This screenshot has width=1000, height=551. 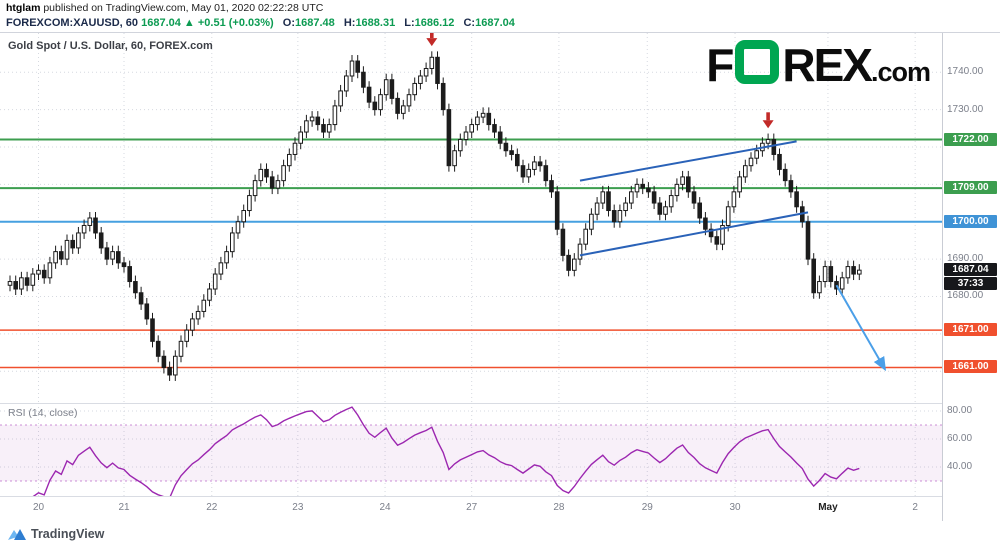 I want to click on rsi-indicator-label: RSI (14, close), so click(x=43, y=413).